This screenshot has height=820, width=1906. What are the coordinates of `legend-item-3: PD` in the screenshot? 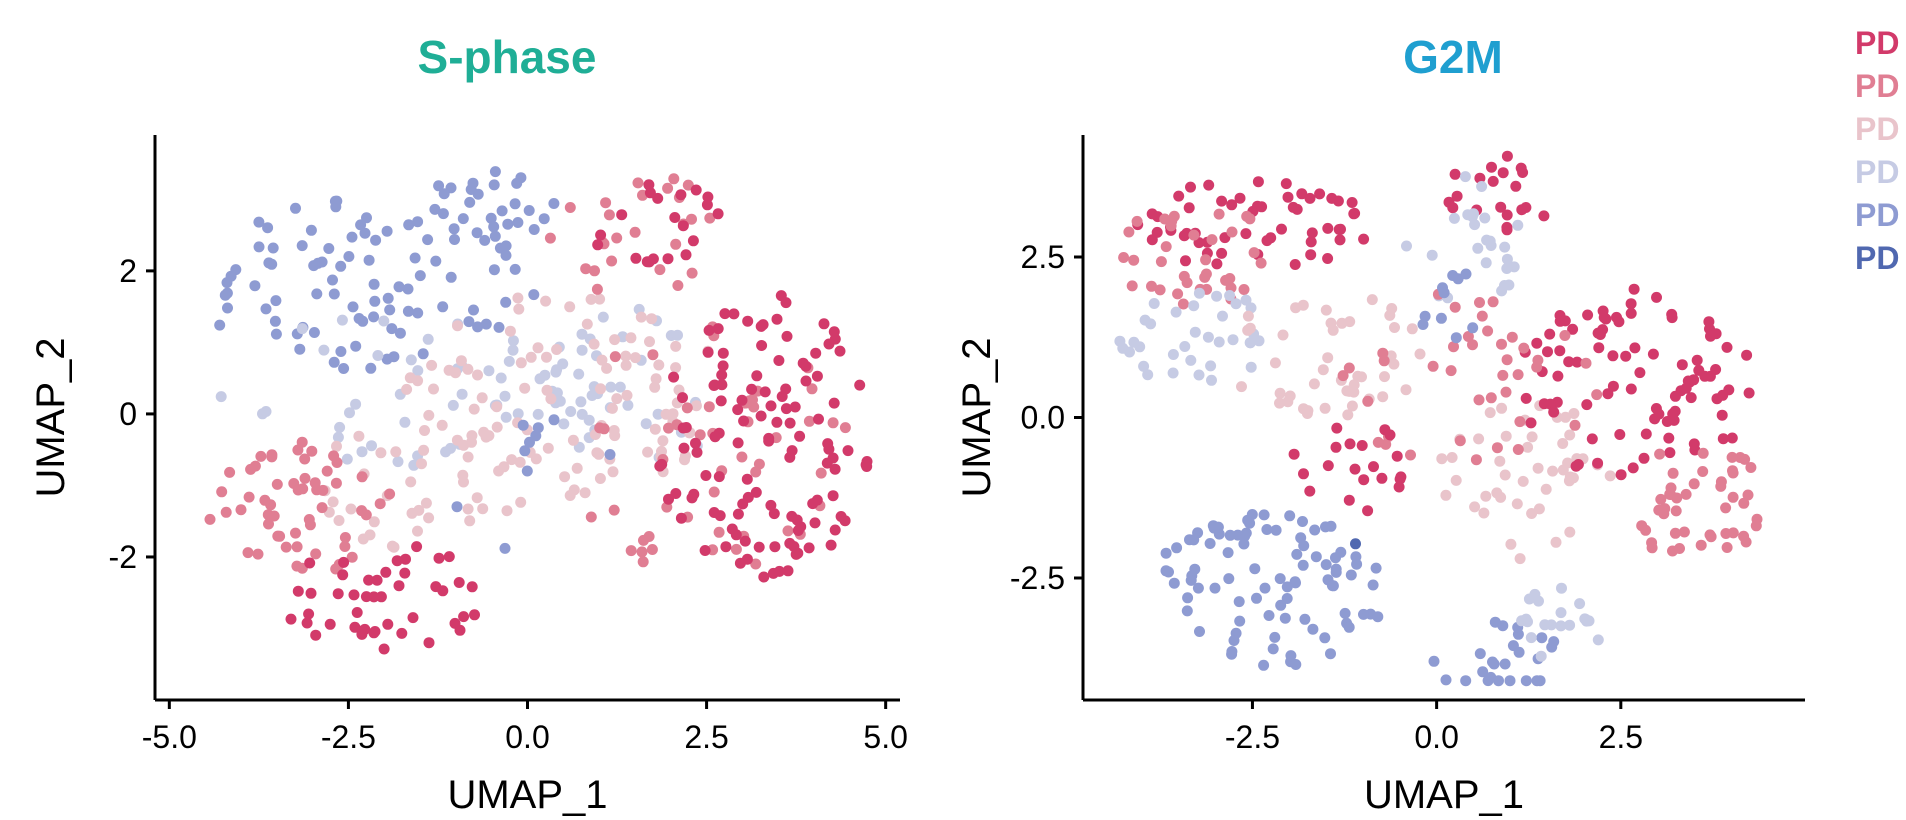 It's located at (1877, 129).